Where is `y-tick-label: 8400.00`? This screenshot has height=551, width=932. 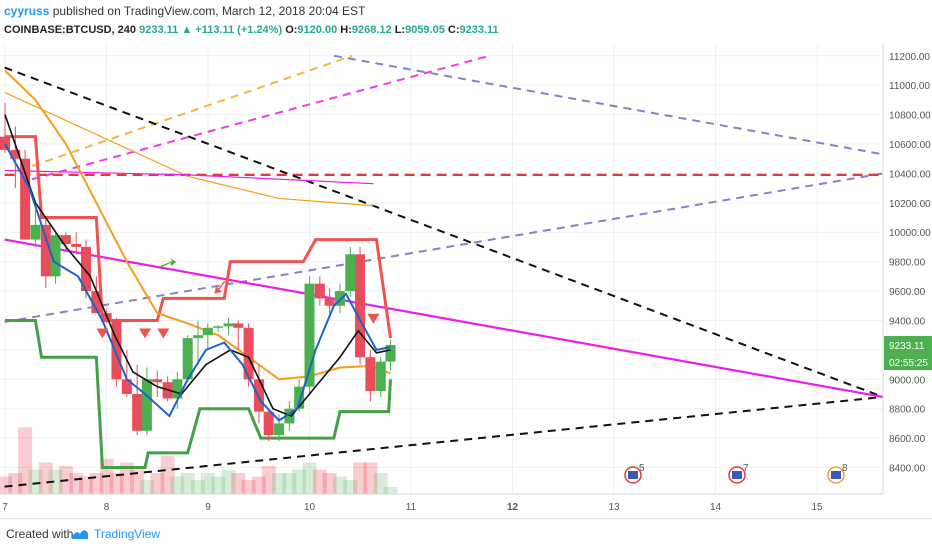 y-tick-label: 8400.00 is located at coordinates (907, 469).